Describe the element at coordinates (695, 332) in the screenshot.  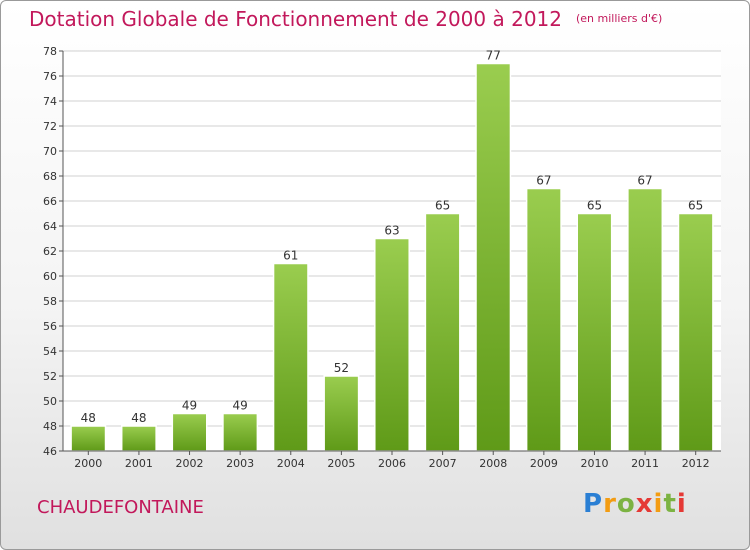
I see `bar-2012` at that location.